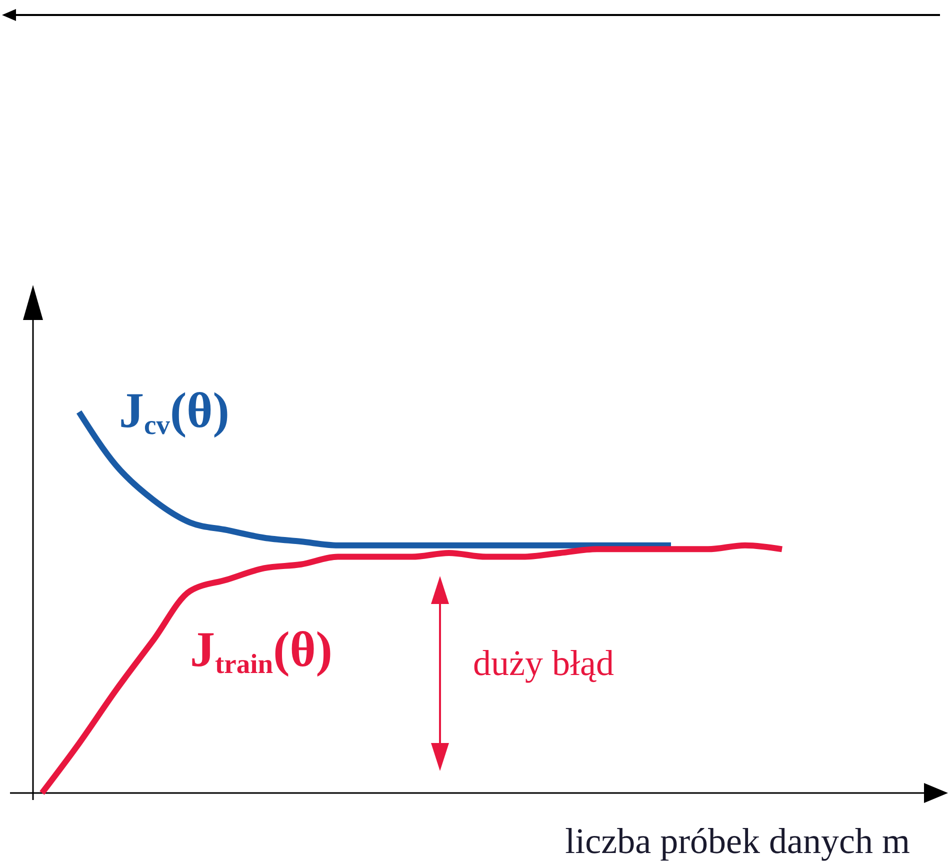 The height and width of the screenshot is (868, 951). Describe the element at coordinates (174, 411) in the screenshot. I see `series-label: J$_{cv}$(θ)` at that location.